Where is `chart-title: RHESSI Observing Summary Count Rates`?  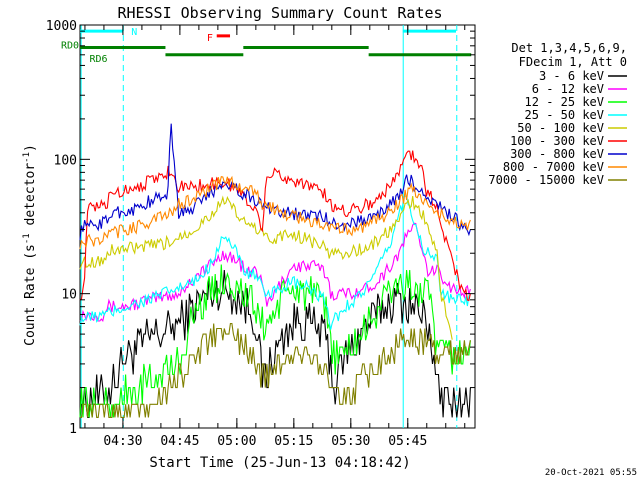 chart-title: RHESSI Observing Summary Count Rates is located at coordinates (279, 13).